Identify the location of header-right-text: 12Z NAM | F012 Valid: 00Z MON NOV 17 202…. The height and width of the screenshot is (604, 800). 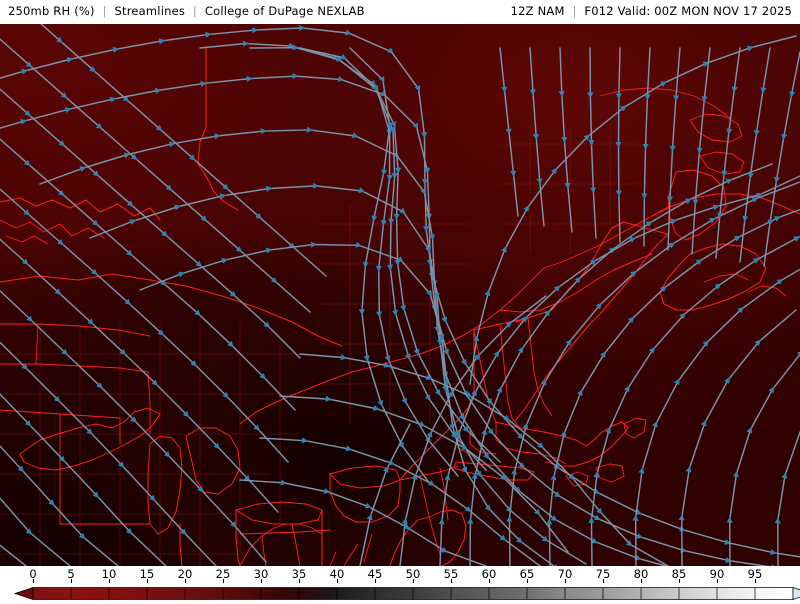
(651, 11).